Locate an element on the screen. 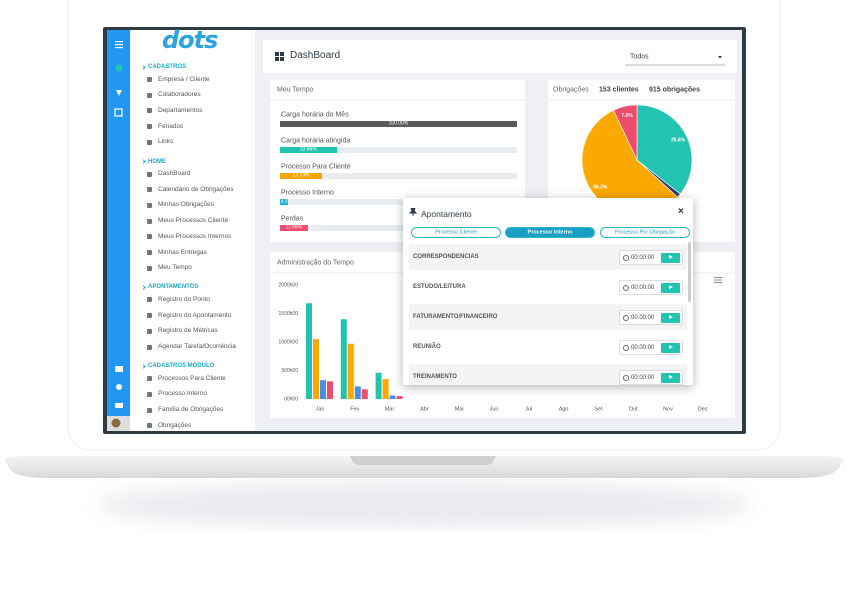 This screenshot has height=603, width=847. close-button: × is located at coordinates (681, 211).